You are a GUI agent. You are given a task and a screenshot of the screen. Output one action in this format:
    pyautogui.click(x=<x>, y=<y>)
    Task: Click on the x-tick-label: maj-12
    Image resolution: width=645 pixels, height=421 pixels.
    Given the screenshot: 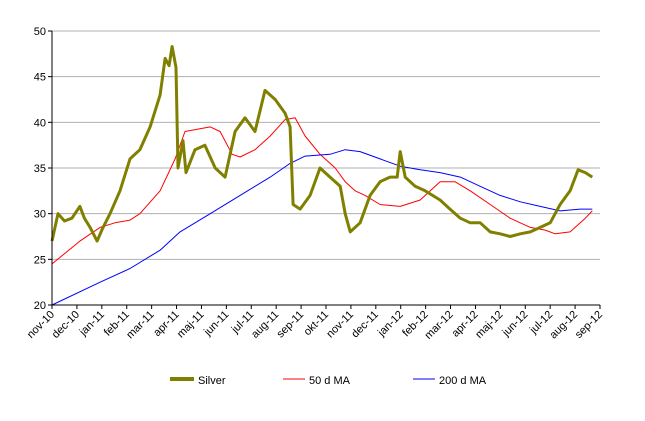 What is the action you would take?
    pyautogui.click(x=489, y=325)
    